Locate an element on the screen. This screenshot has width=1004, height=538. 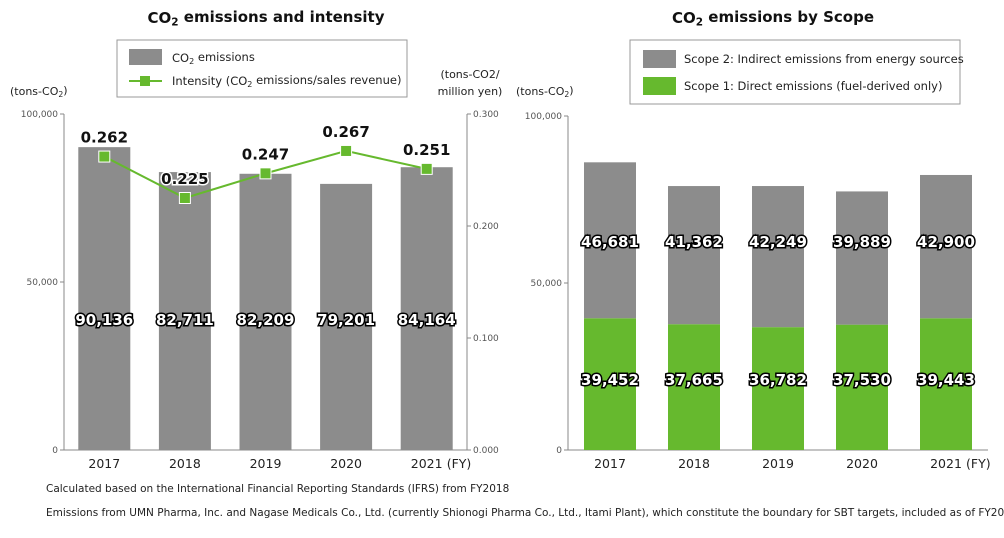
chart1-intensity-label: 0.251 is located at coordinates (426, 150).